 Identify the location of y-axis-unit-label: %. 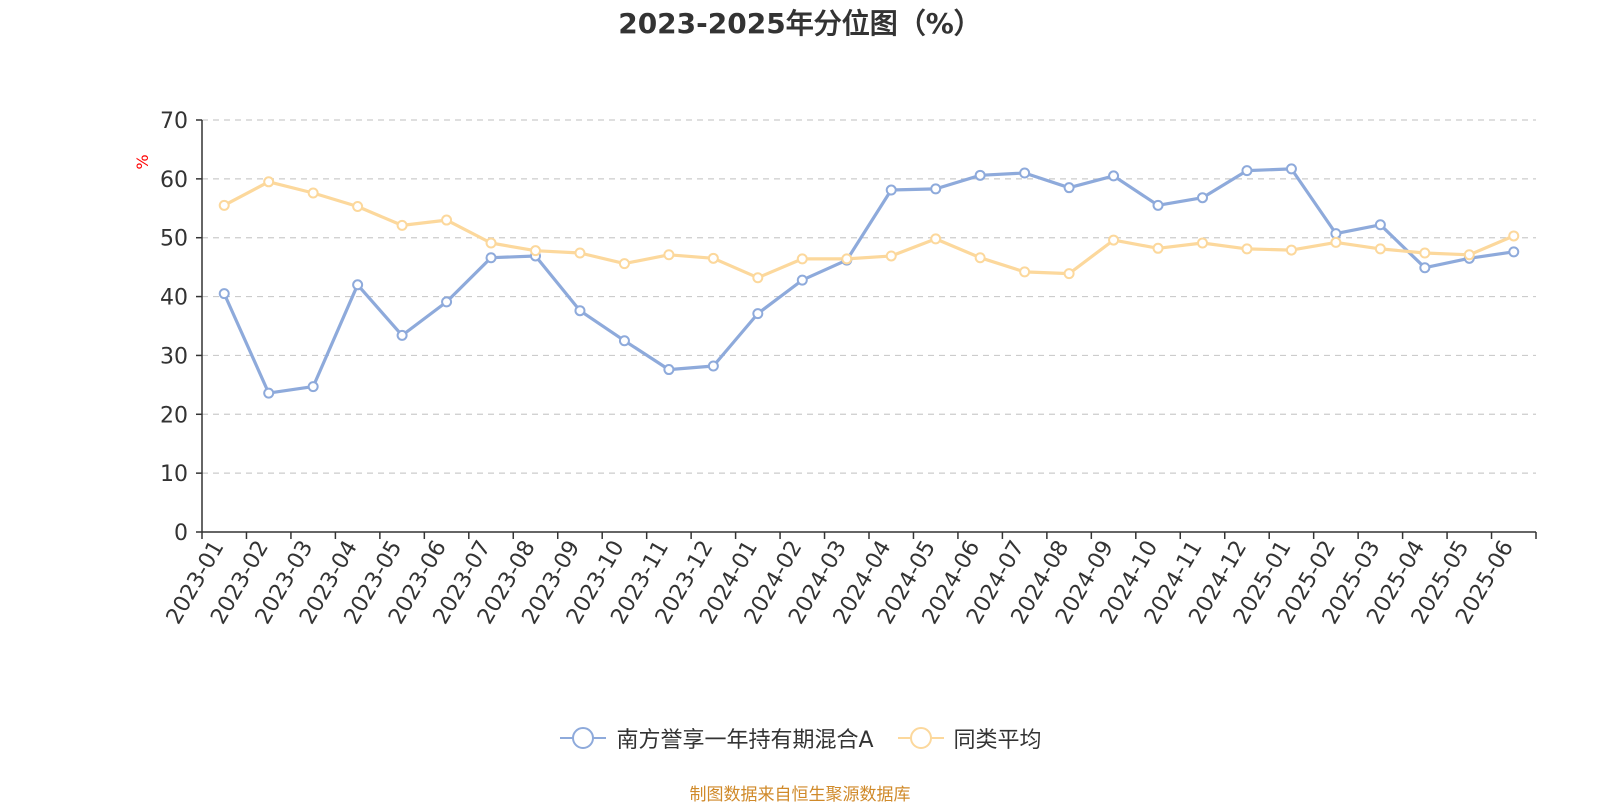
(142, 161).